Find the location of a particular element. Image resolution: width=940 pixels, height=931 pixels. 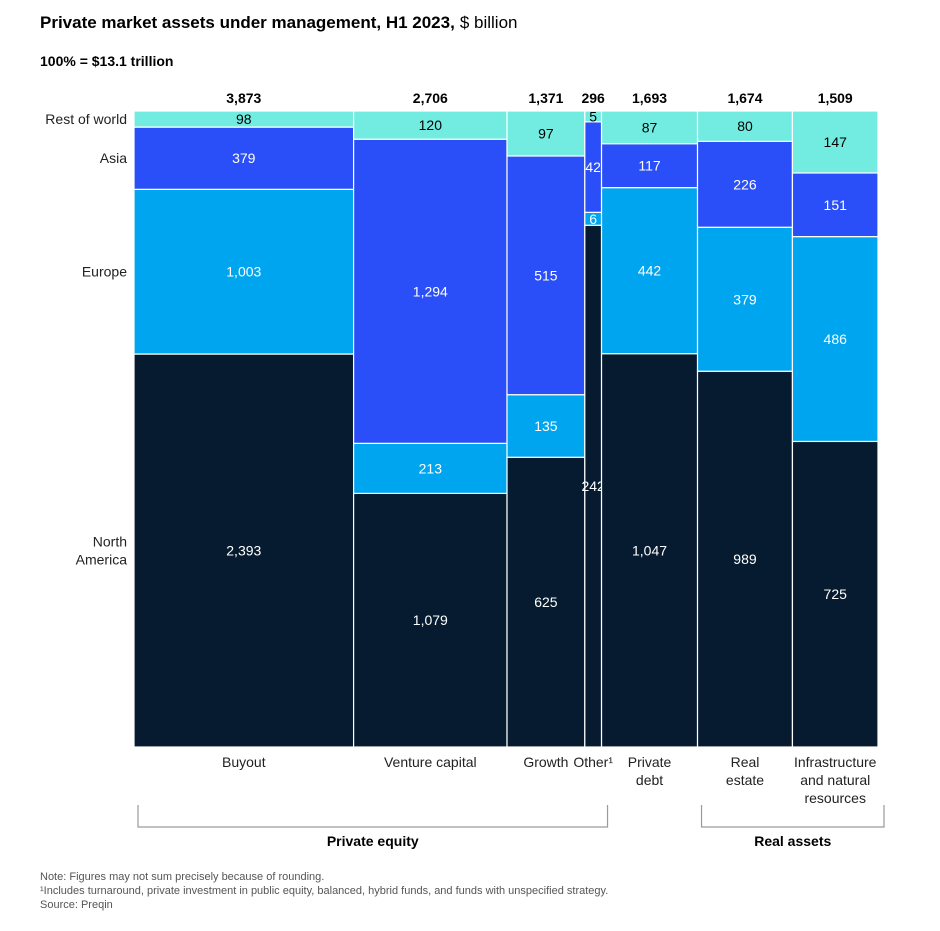

bar-growth-asia is located at coordinates (546, 275).